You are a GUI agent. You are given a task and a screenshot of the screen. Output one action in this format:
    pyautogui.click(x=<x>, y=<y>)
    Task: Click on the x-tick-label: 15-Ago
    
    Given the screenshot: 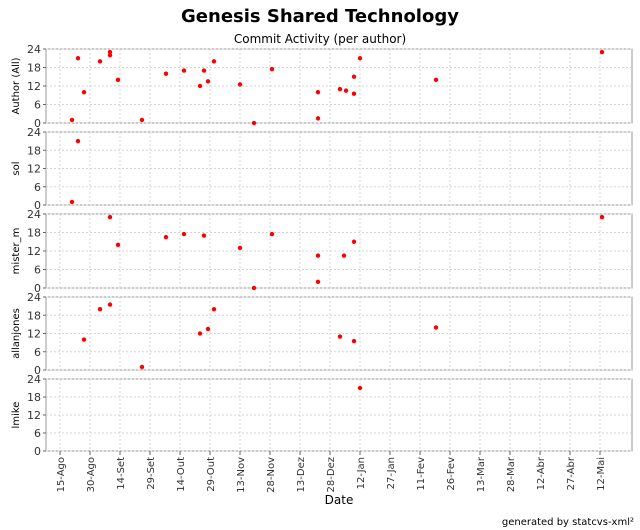 What is the action you would take?
    pyautogui.click(x=61, y=474)
    